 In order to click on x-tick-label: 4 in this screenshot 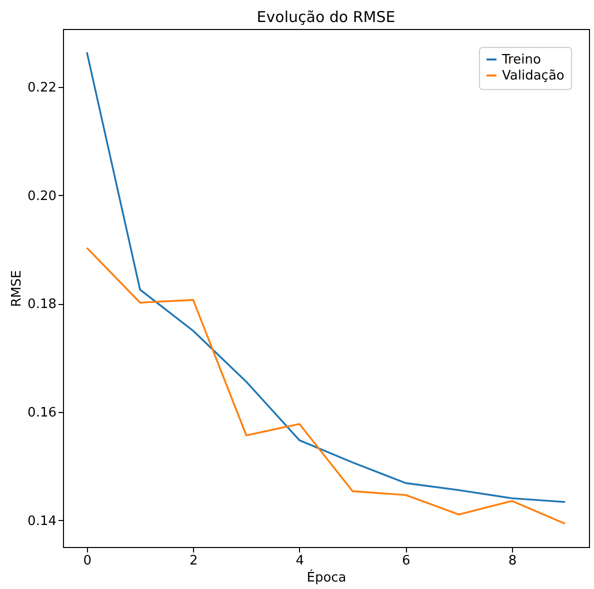, I will do `click(300, 561)`.